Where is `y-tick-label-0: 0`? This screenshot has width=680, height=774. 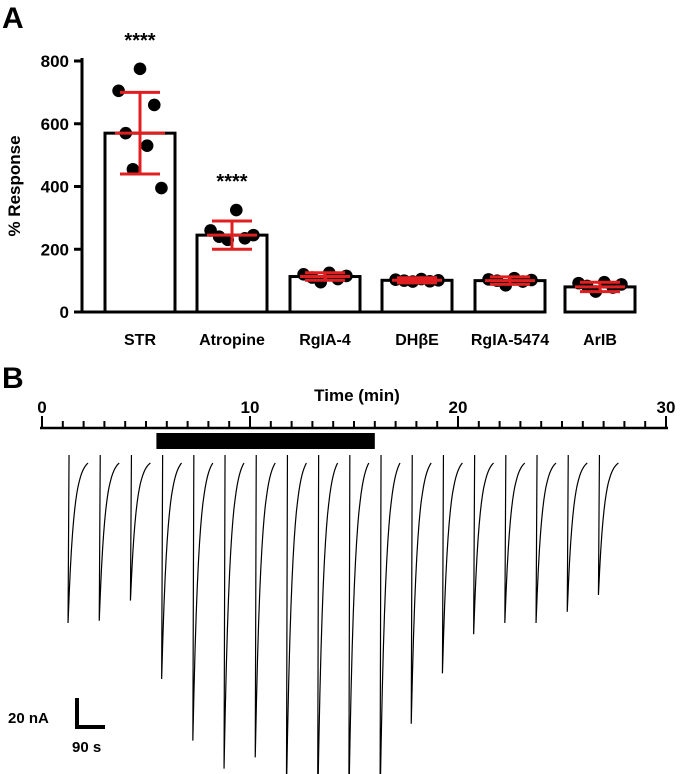 y-tick-label-0: 0 is located at coordinates (64, 312).